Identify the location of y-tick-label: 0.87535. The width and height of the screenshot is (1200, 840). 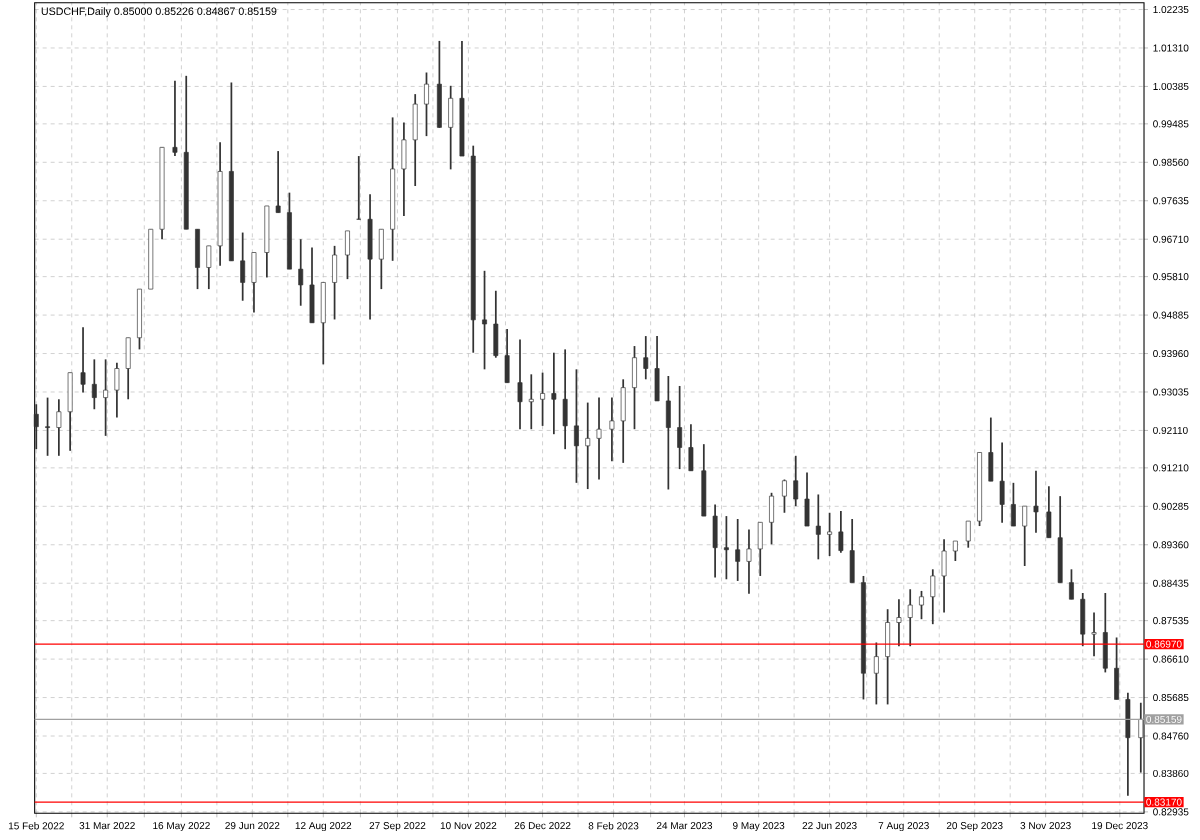
(1171, 621).